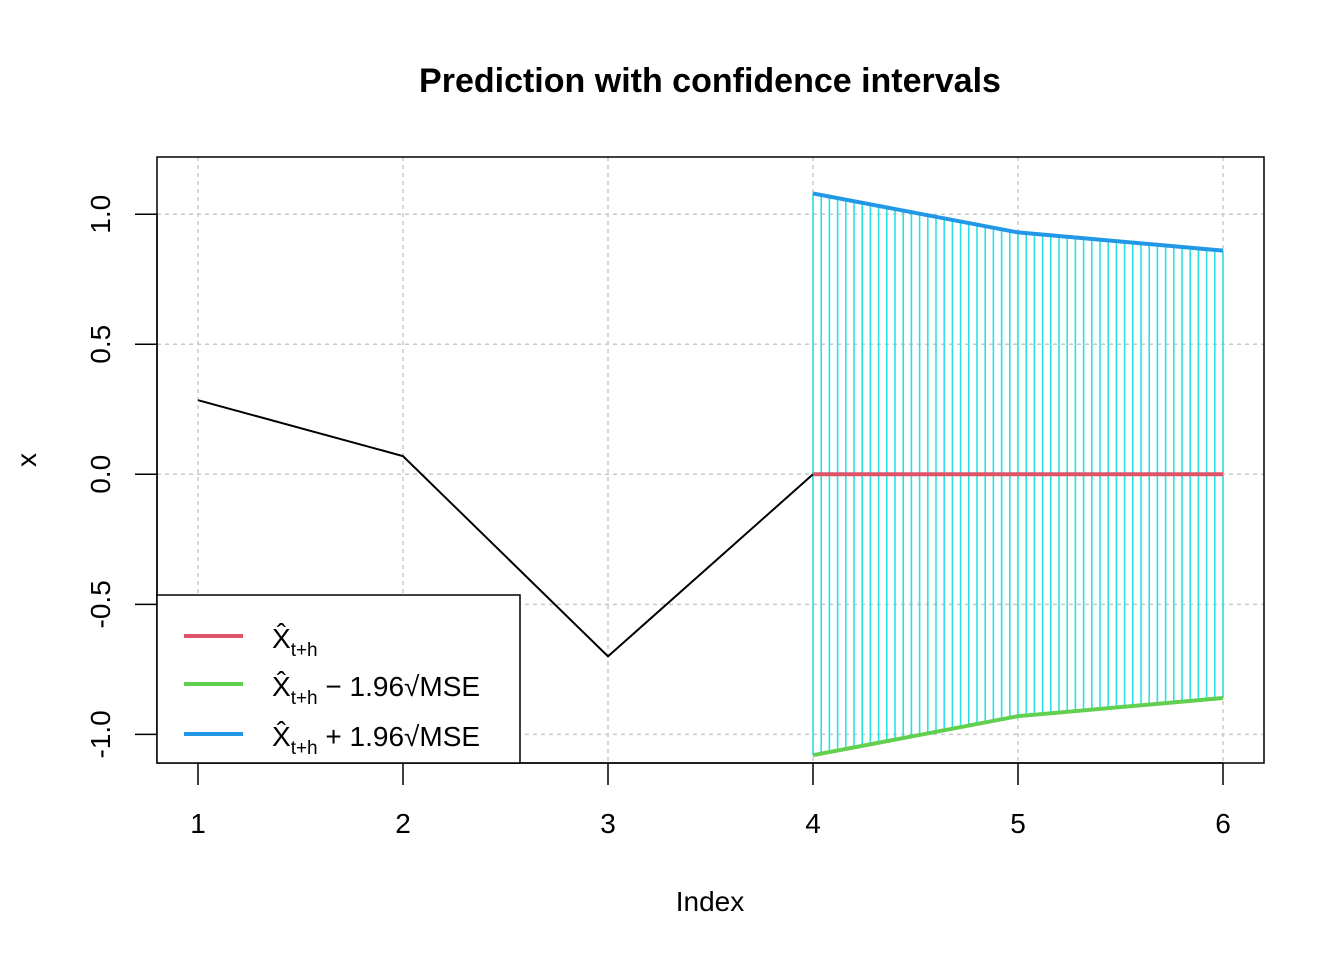 The height and width of the screenshot is (960, 1344). Describe the element at coordinates (100, 214) in the screenshot. I see `y-tick-label: 1.0` at that location.